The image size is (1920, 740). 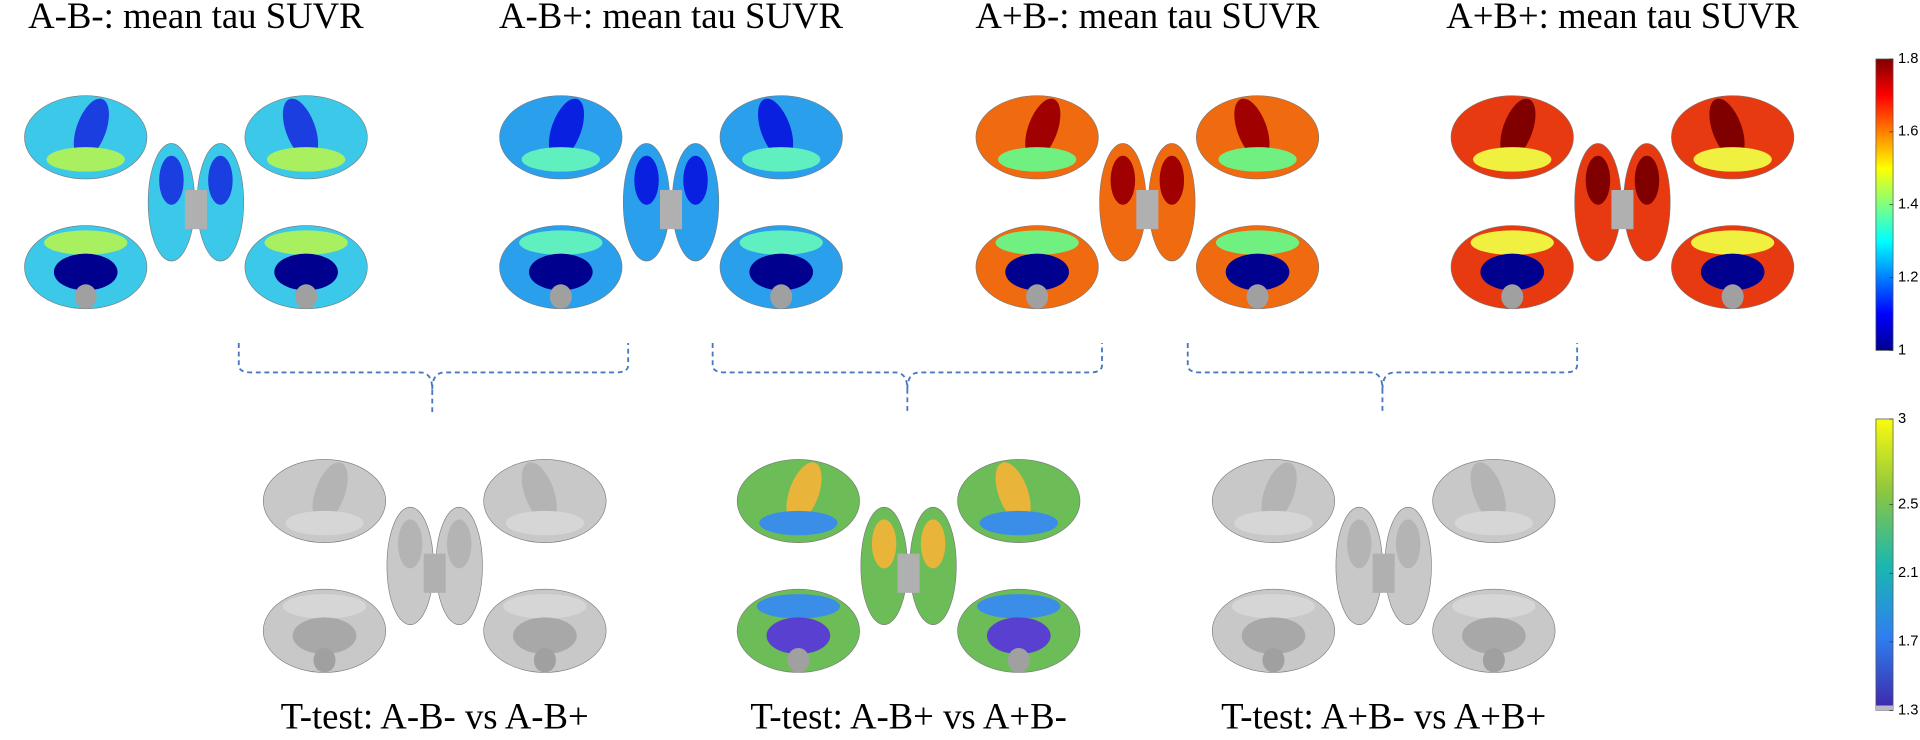 What do you see at coordinates (1383, 716) in the screenshot?
I see `panel-title: T-test: A+B- vs A+B+` at bounding box center [1383, 716].